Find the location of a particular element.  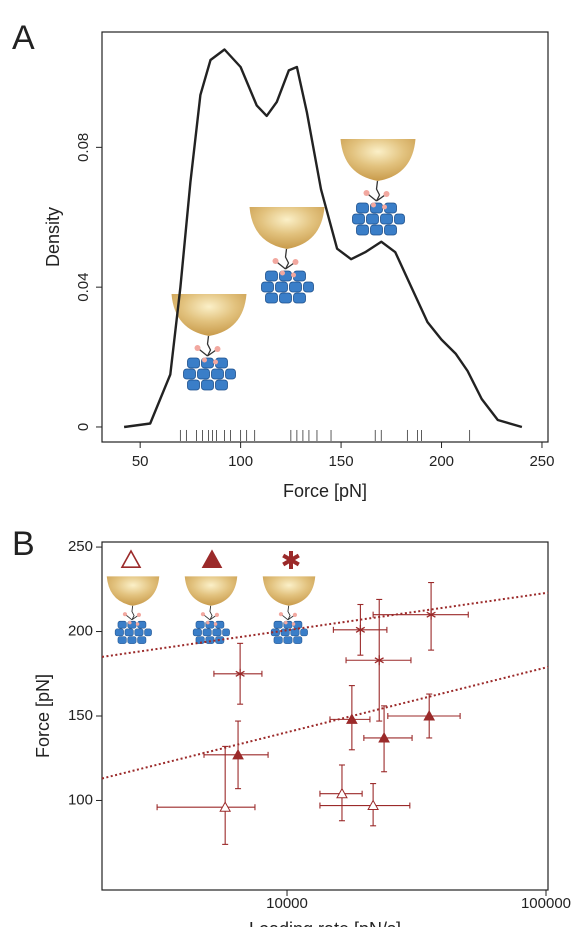

y-axis-title: Density is located at coordinates (53, 237).